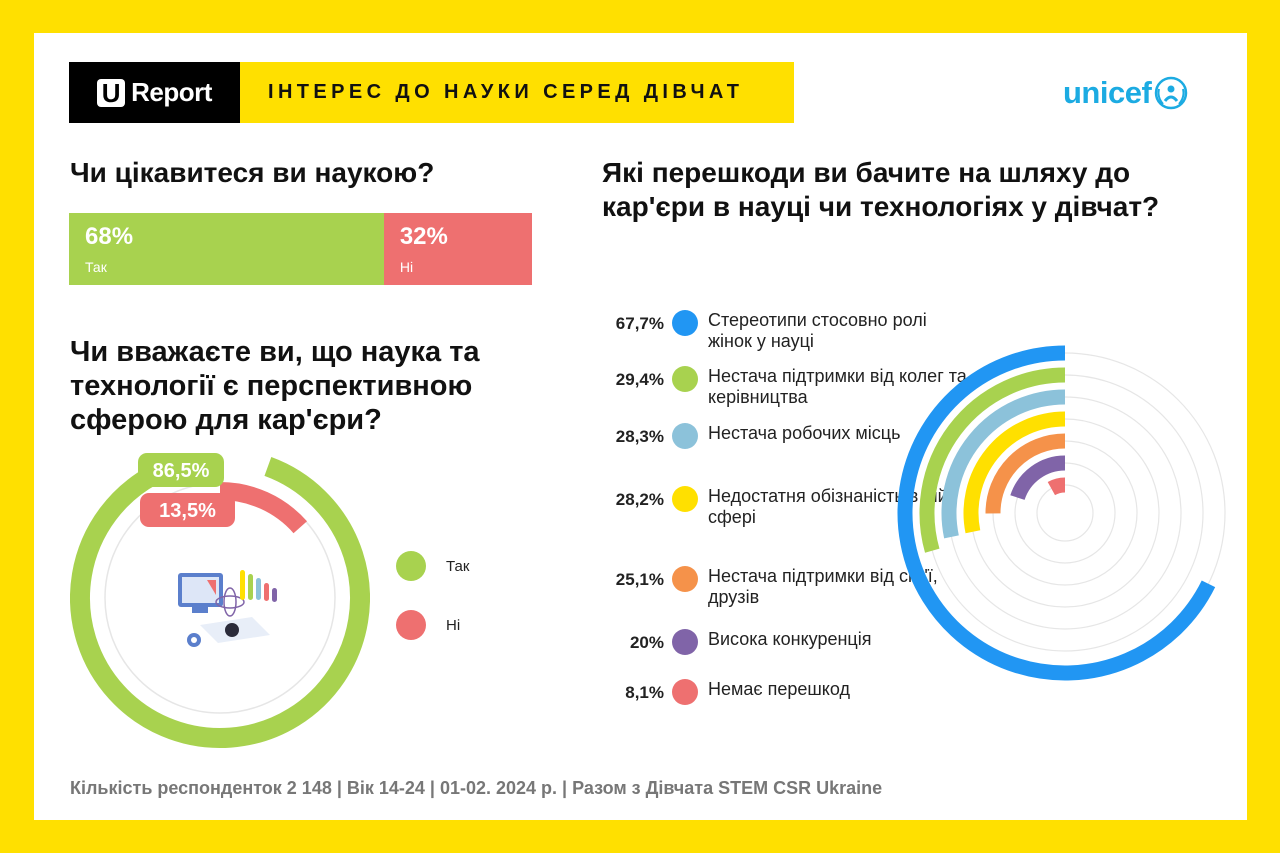 The image size is (1280, 853). Describe the element at coordinates (411, 566) in the screenshot. I see `legend-dot-yes` at that location.